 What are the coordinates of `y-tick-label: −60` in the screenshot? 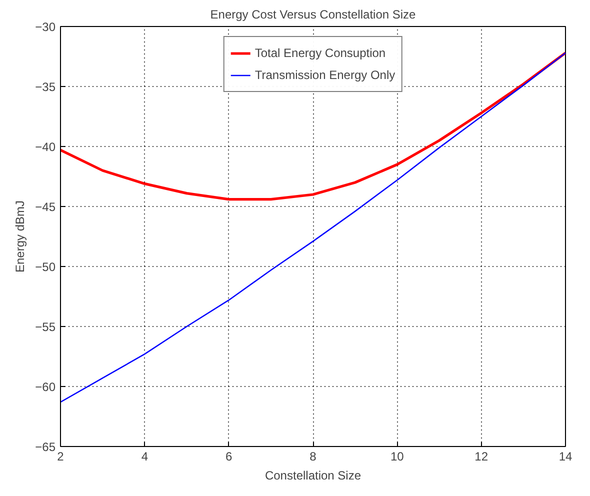 It's located at (45, 387).